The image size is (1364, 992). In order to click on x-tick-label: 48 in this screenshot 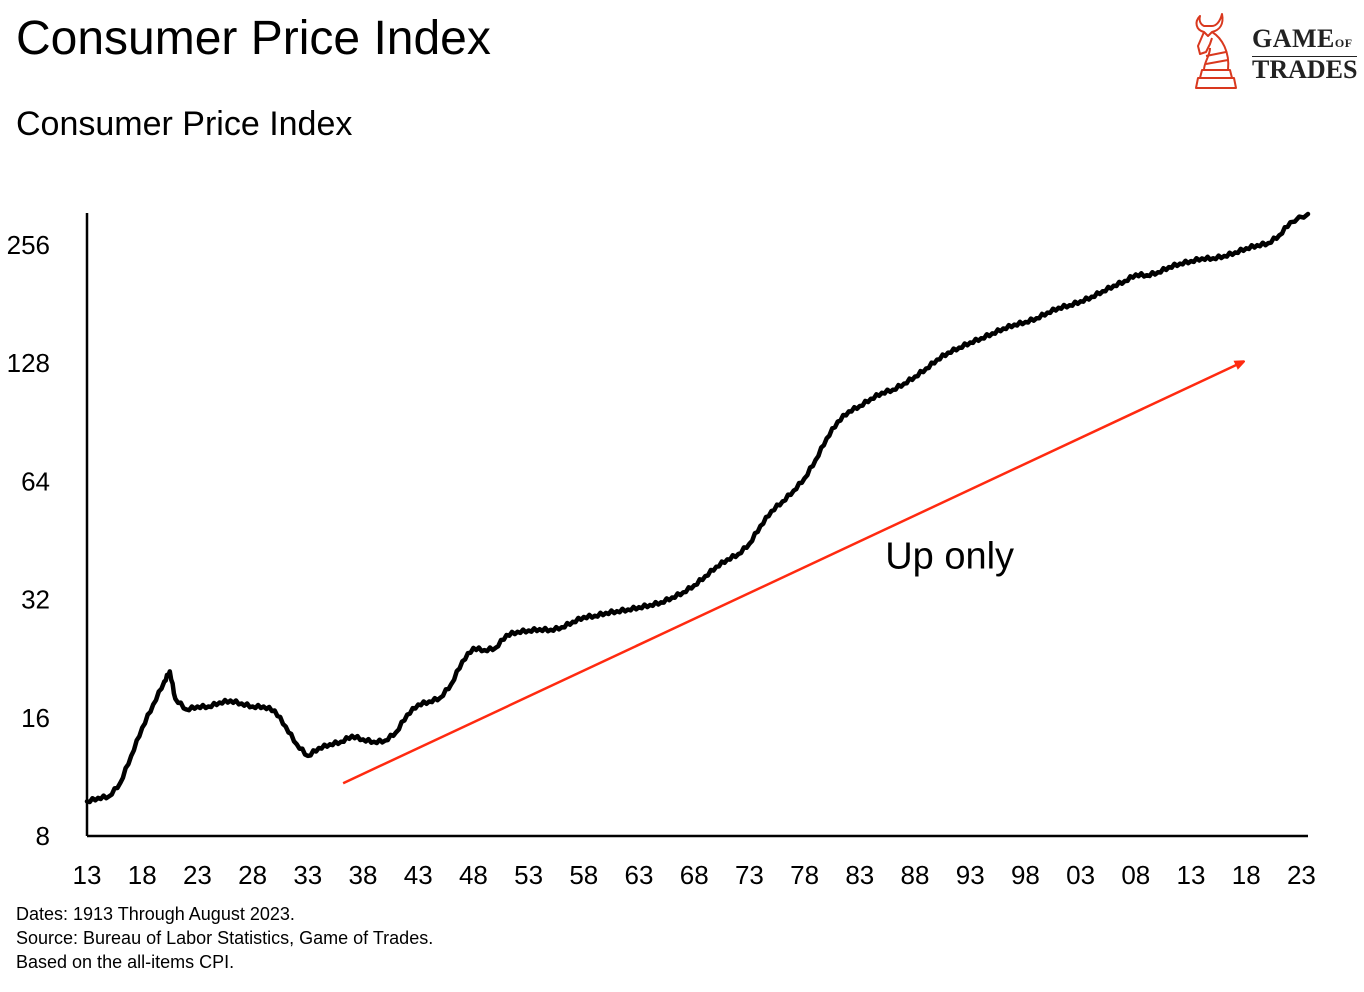, I will do `click(473, 875)`.